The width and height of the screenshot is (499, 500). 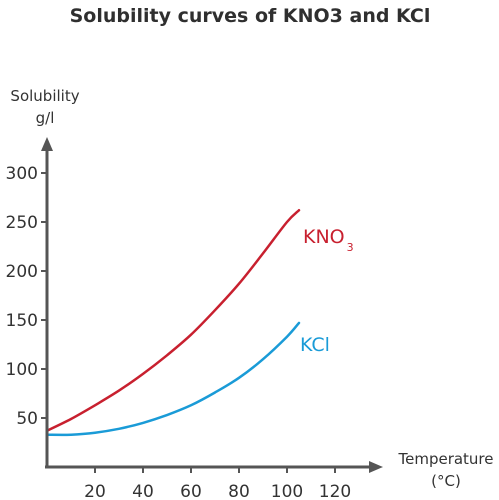 I want to click on y-tick-label: 50, so click(x=27, y=419).